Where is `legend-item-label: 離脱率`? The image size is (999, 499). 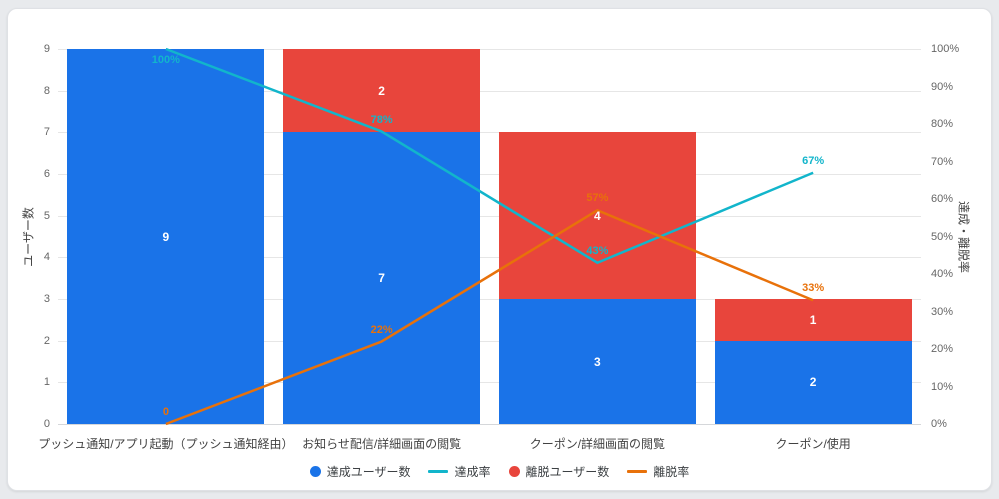
legend-item-label: 離脱率 is located at coordinates (671, 472).